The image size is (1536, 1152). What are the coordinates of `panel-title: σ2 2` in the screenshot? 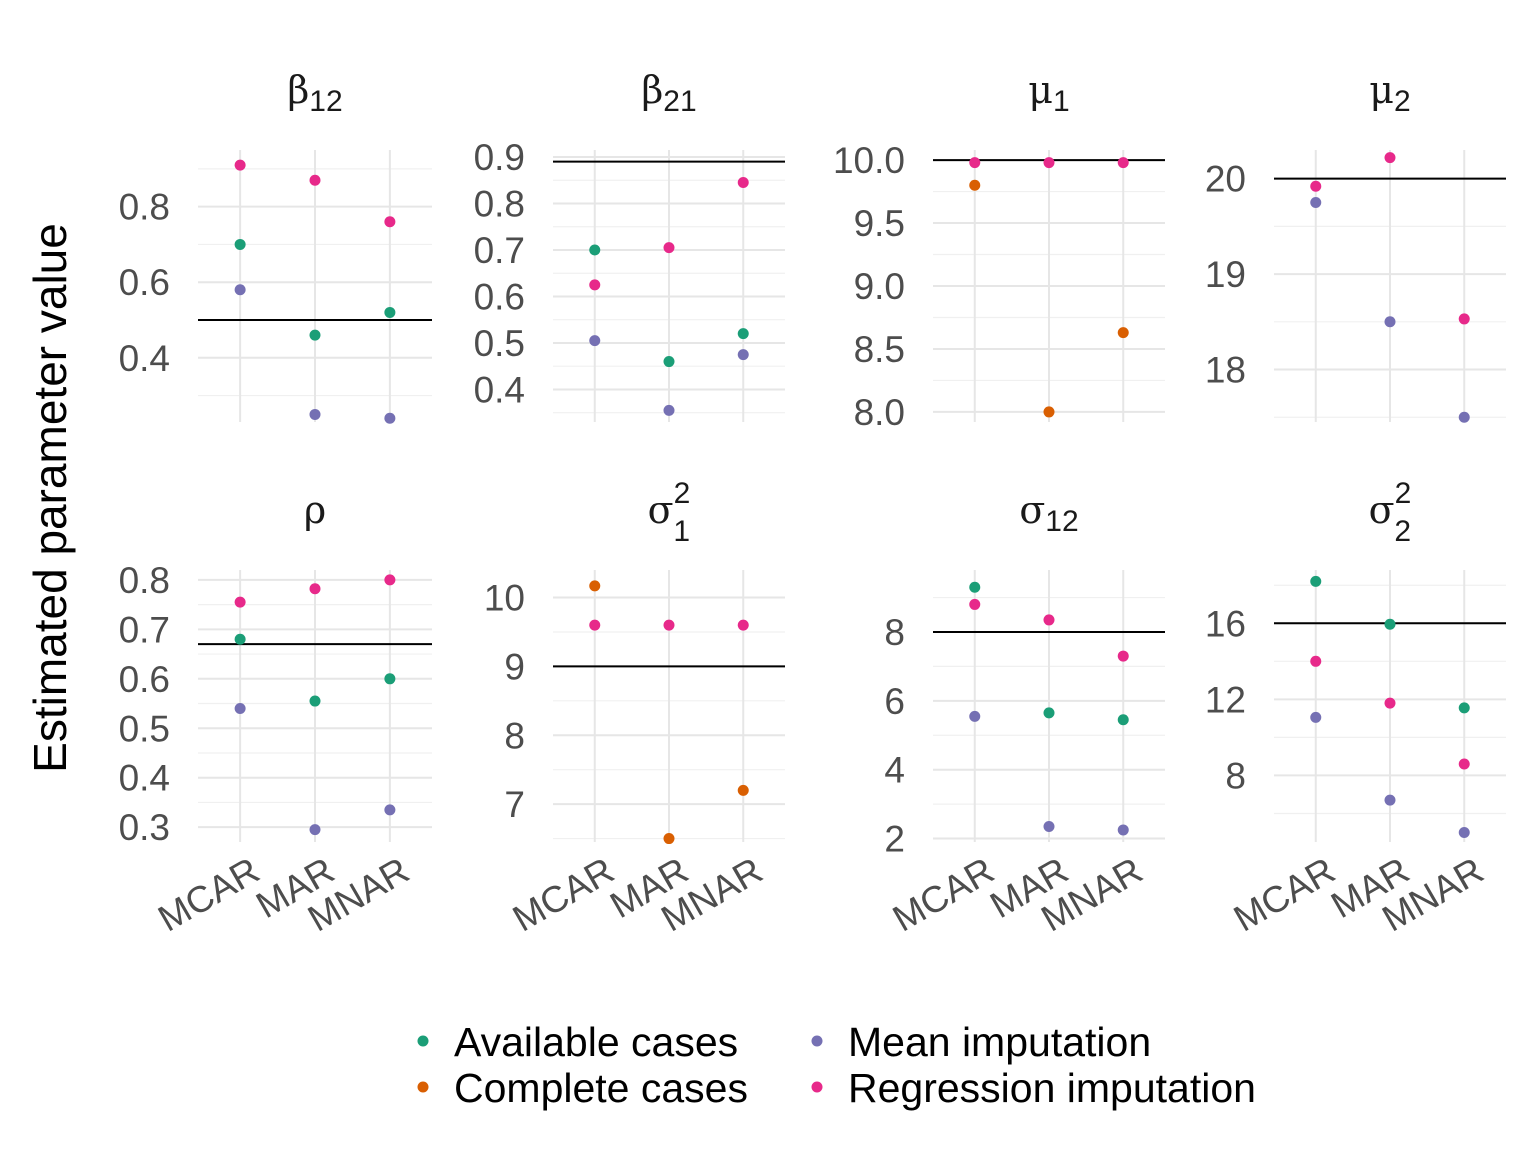 It's located at (1390, 512).